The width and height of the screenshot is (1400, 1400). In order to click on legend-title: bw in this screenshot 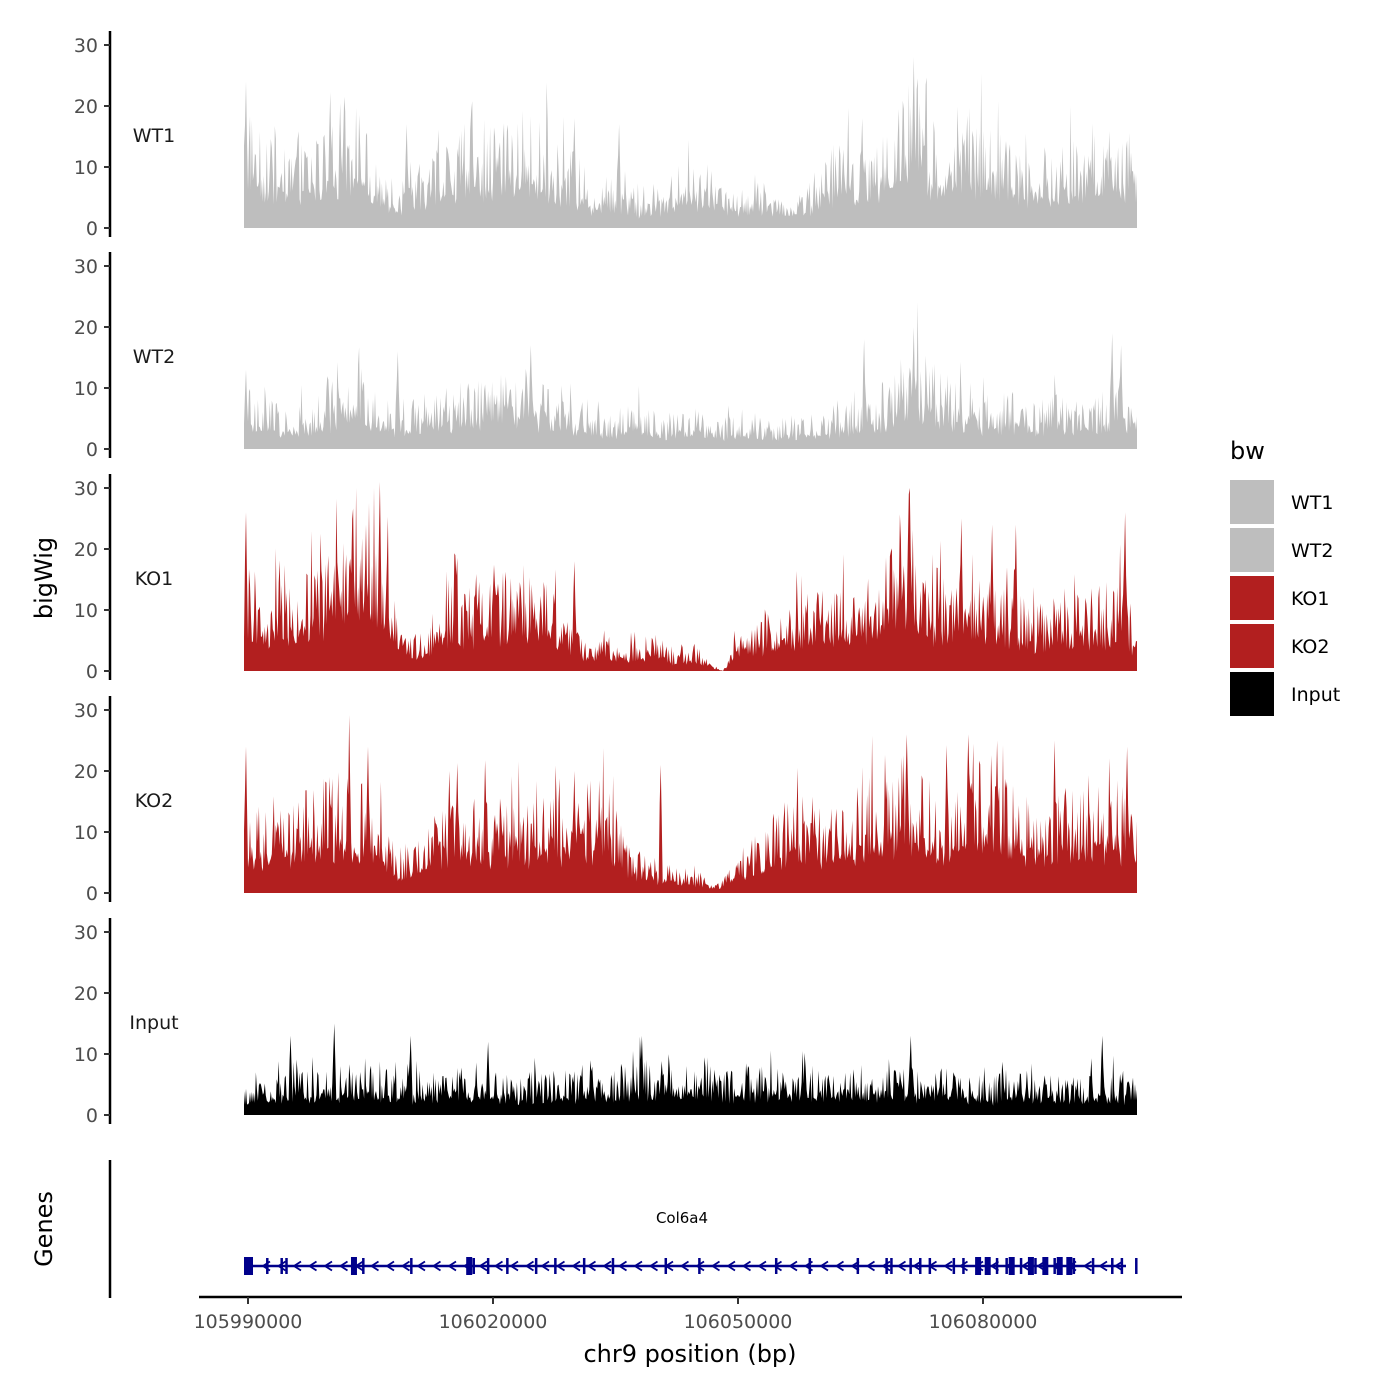, I will do `click(1247, 451)`.